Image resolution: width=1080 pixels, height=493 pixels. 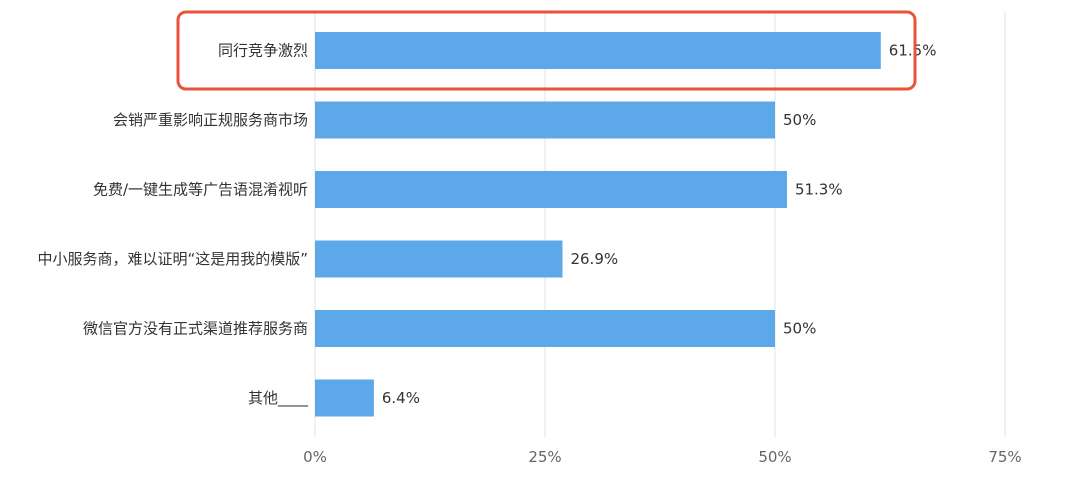 What do you see at coordinates (819, 190) in the screenshot?
I see `data-label: 51.3%` at bounding box center [819, 190].